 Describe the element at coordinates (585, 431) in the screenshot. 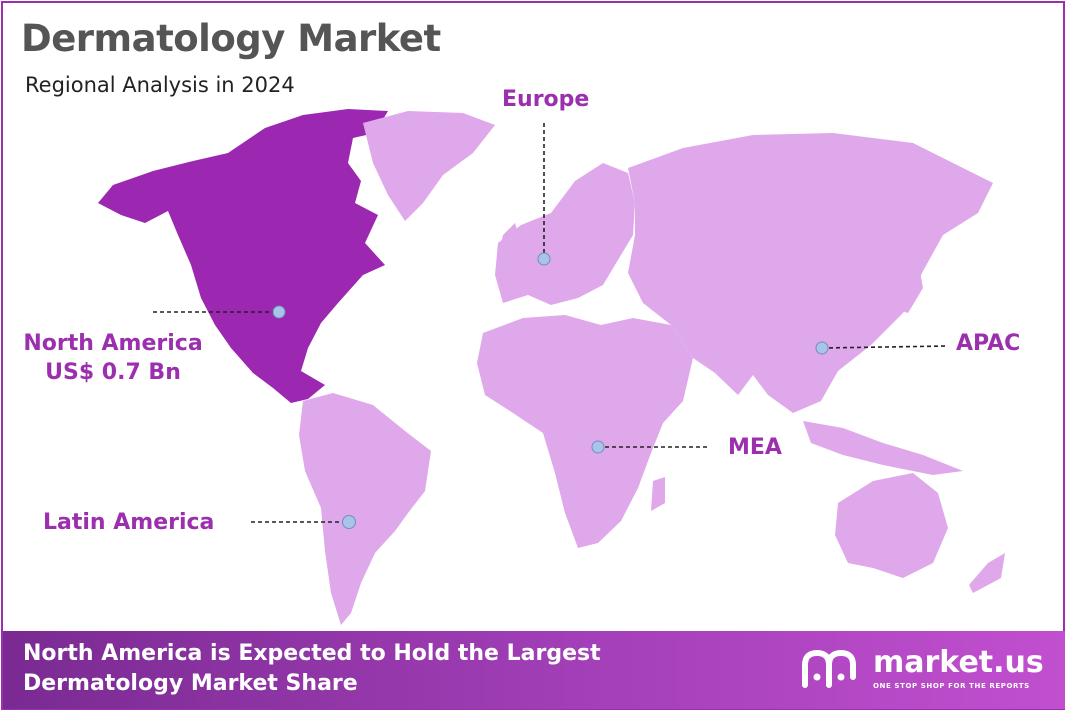

I see `mea-region` at that location.